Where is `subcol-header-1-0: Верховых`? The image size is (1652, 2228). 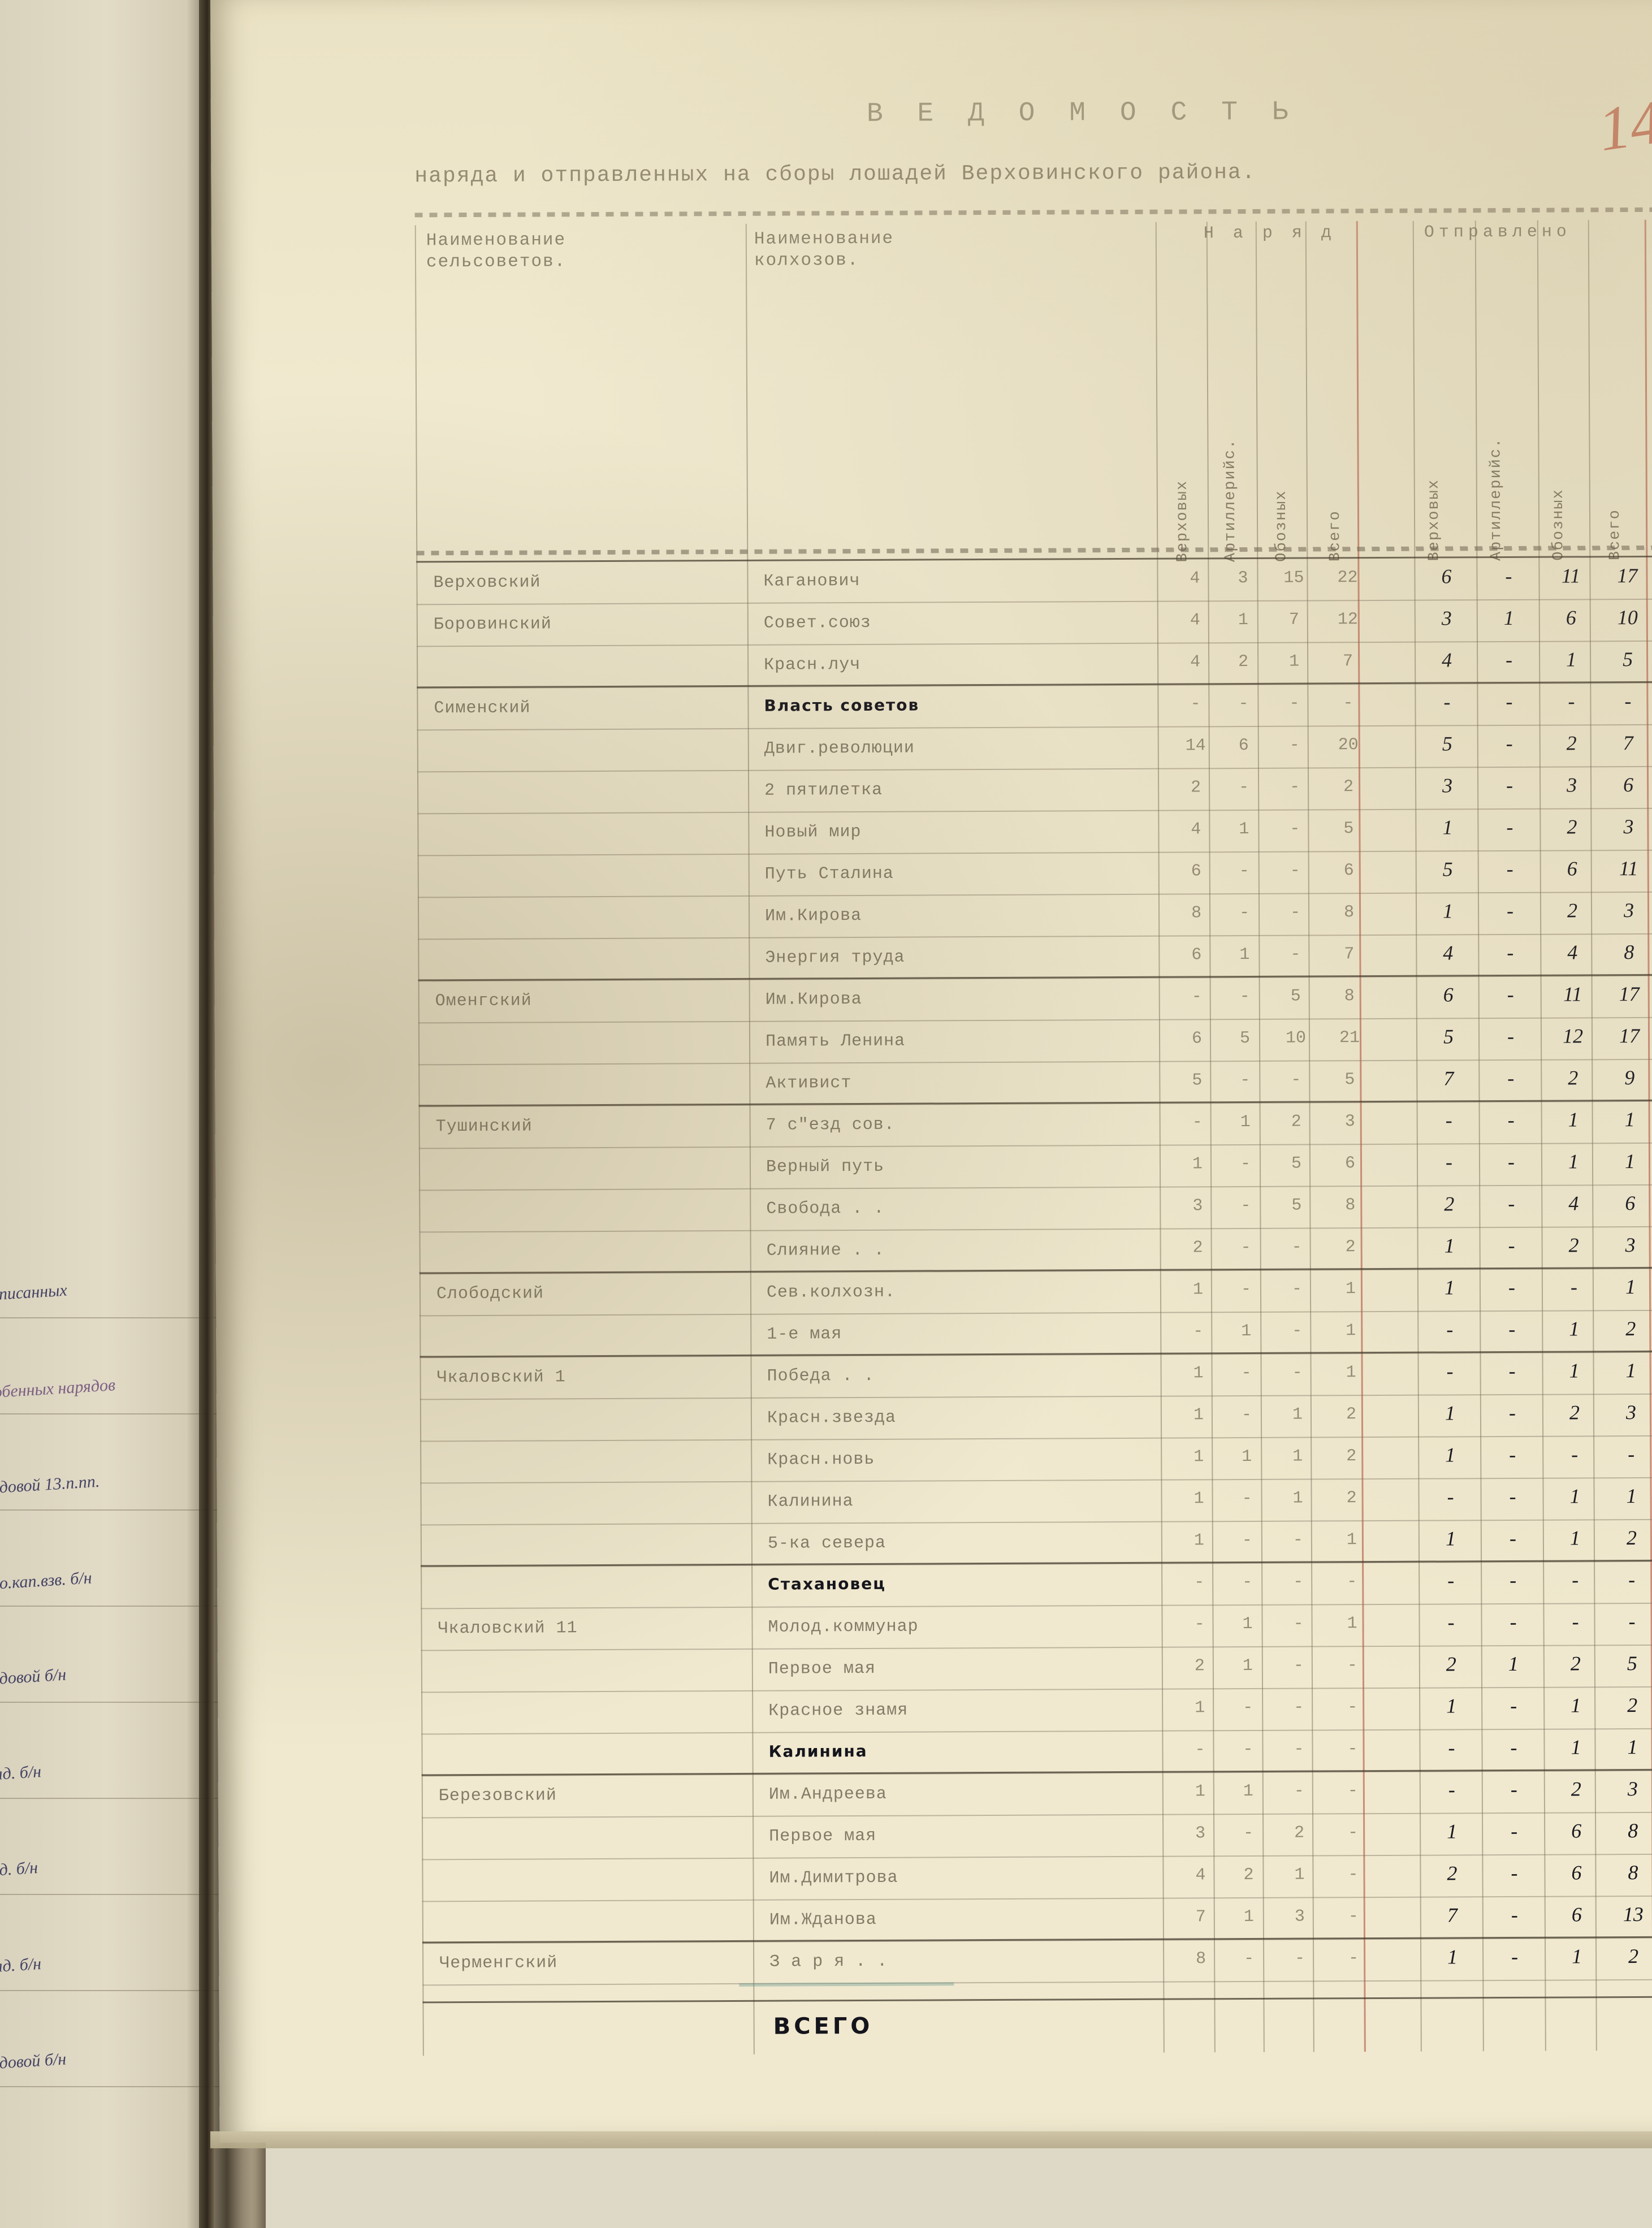
subcol-header-1-0: Верховых is located at coordinates (1434, 519).